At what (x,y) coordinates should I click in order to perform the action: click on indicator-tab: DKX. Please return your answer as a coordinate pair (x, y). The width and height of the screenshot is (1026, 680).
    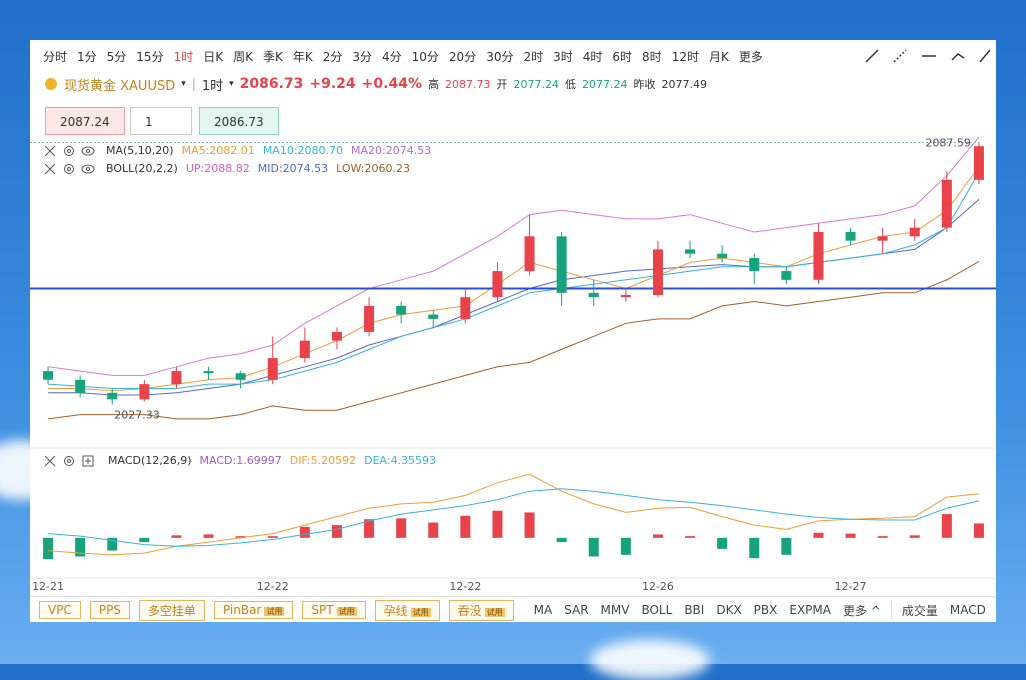
    Looking at the image, I should click on (729, 610).